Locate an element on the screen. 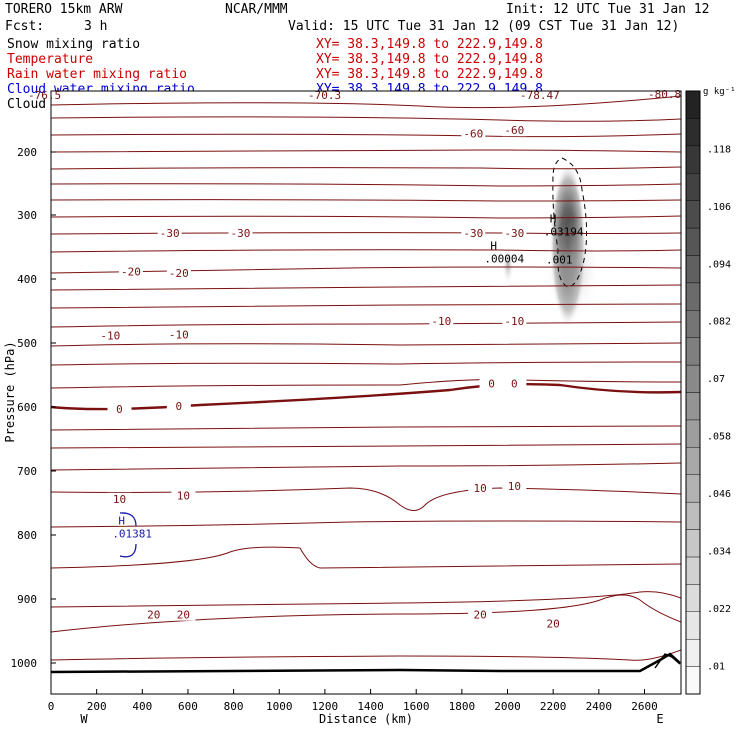  west-label: W is located at coordinates (84, 719).